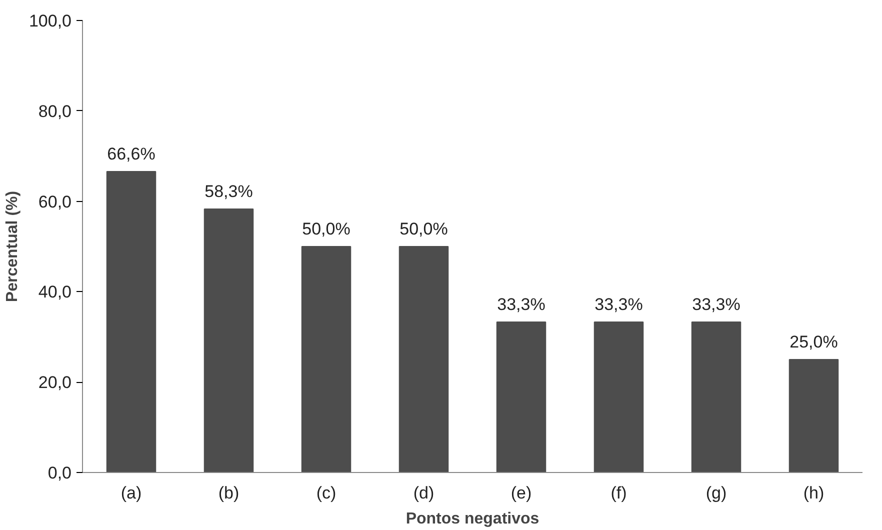 This screenshot has height=530, width=882. I want to click on y-tick-label: 0,0, so click(60, 473).